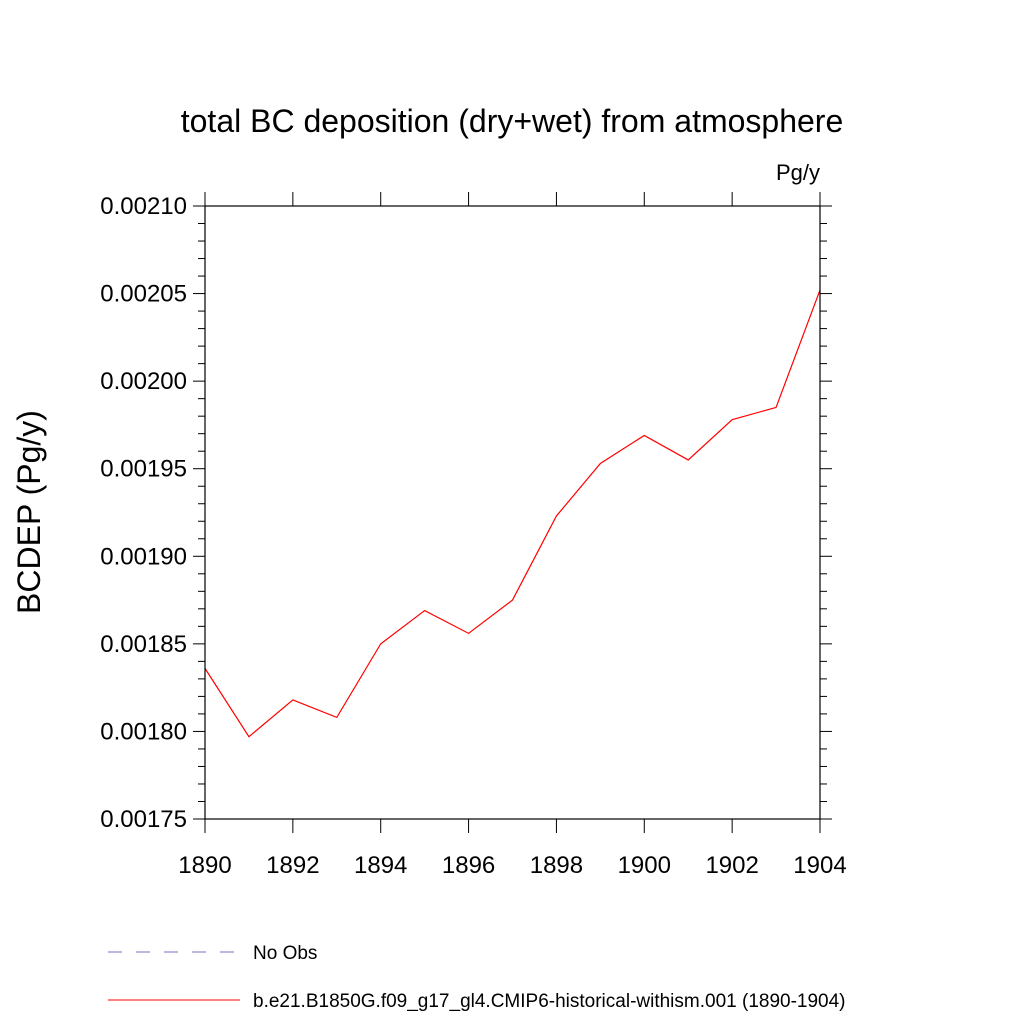  Describe the element at coordinates (29, 512) in the screenshot. I see `y-axis-label: BCDEP (Pg/y)` at that location.